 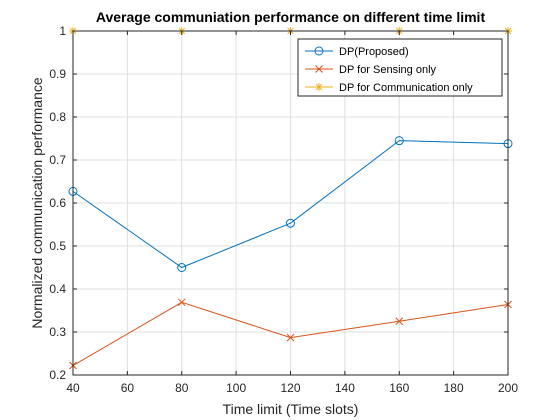 I want to click on x-tick-label: 200, so click(x=508, y=388).